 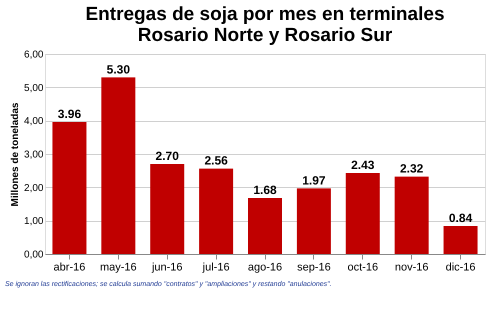 I want to click on y-tick-label: 1,00, so click(x=34, y=222).